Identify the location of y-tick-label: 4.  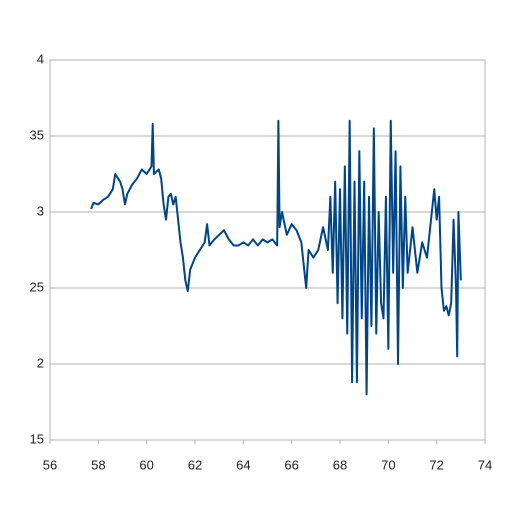
(40, 58).